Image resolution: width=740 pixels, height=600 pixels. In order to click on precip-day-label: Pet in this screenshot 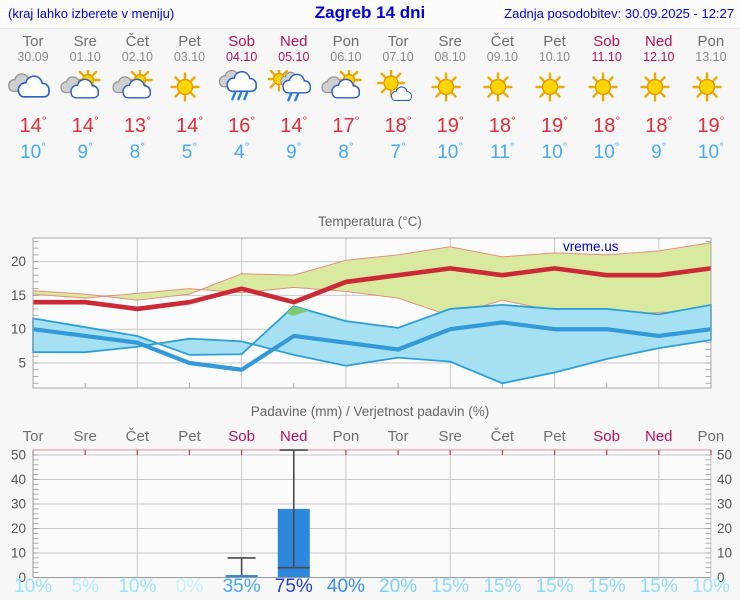, I will do `click(189, 436)`.